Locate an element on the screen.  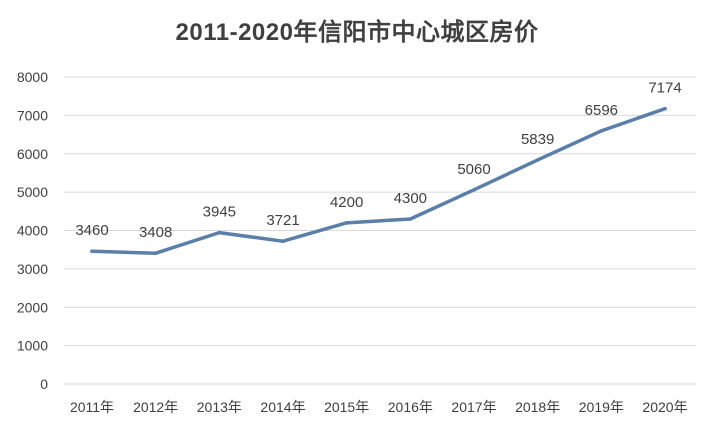
data-label: 3460 is located at coordinates (91, 230).